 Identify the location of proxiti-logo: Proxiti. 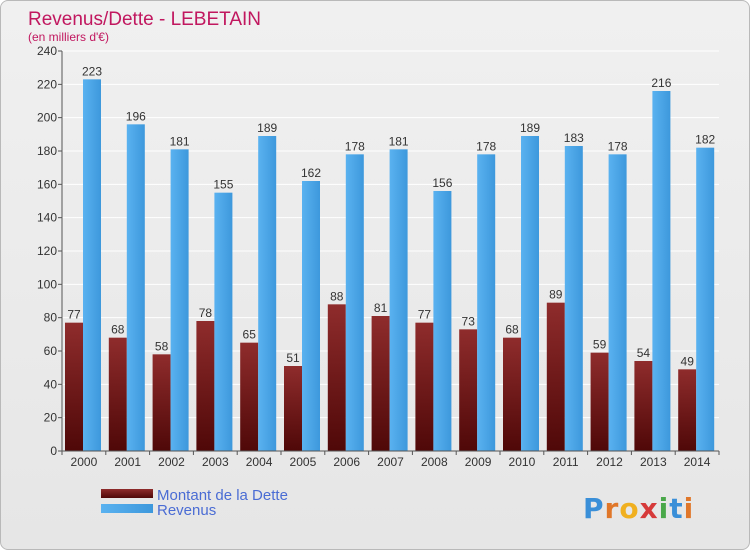
(638, 508).